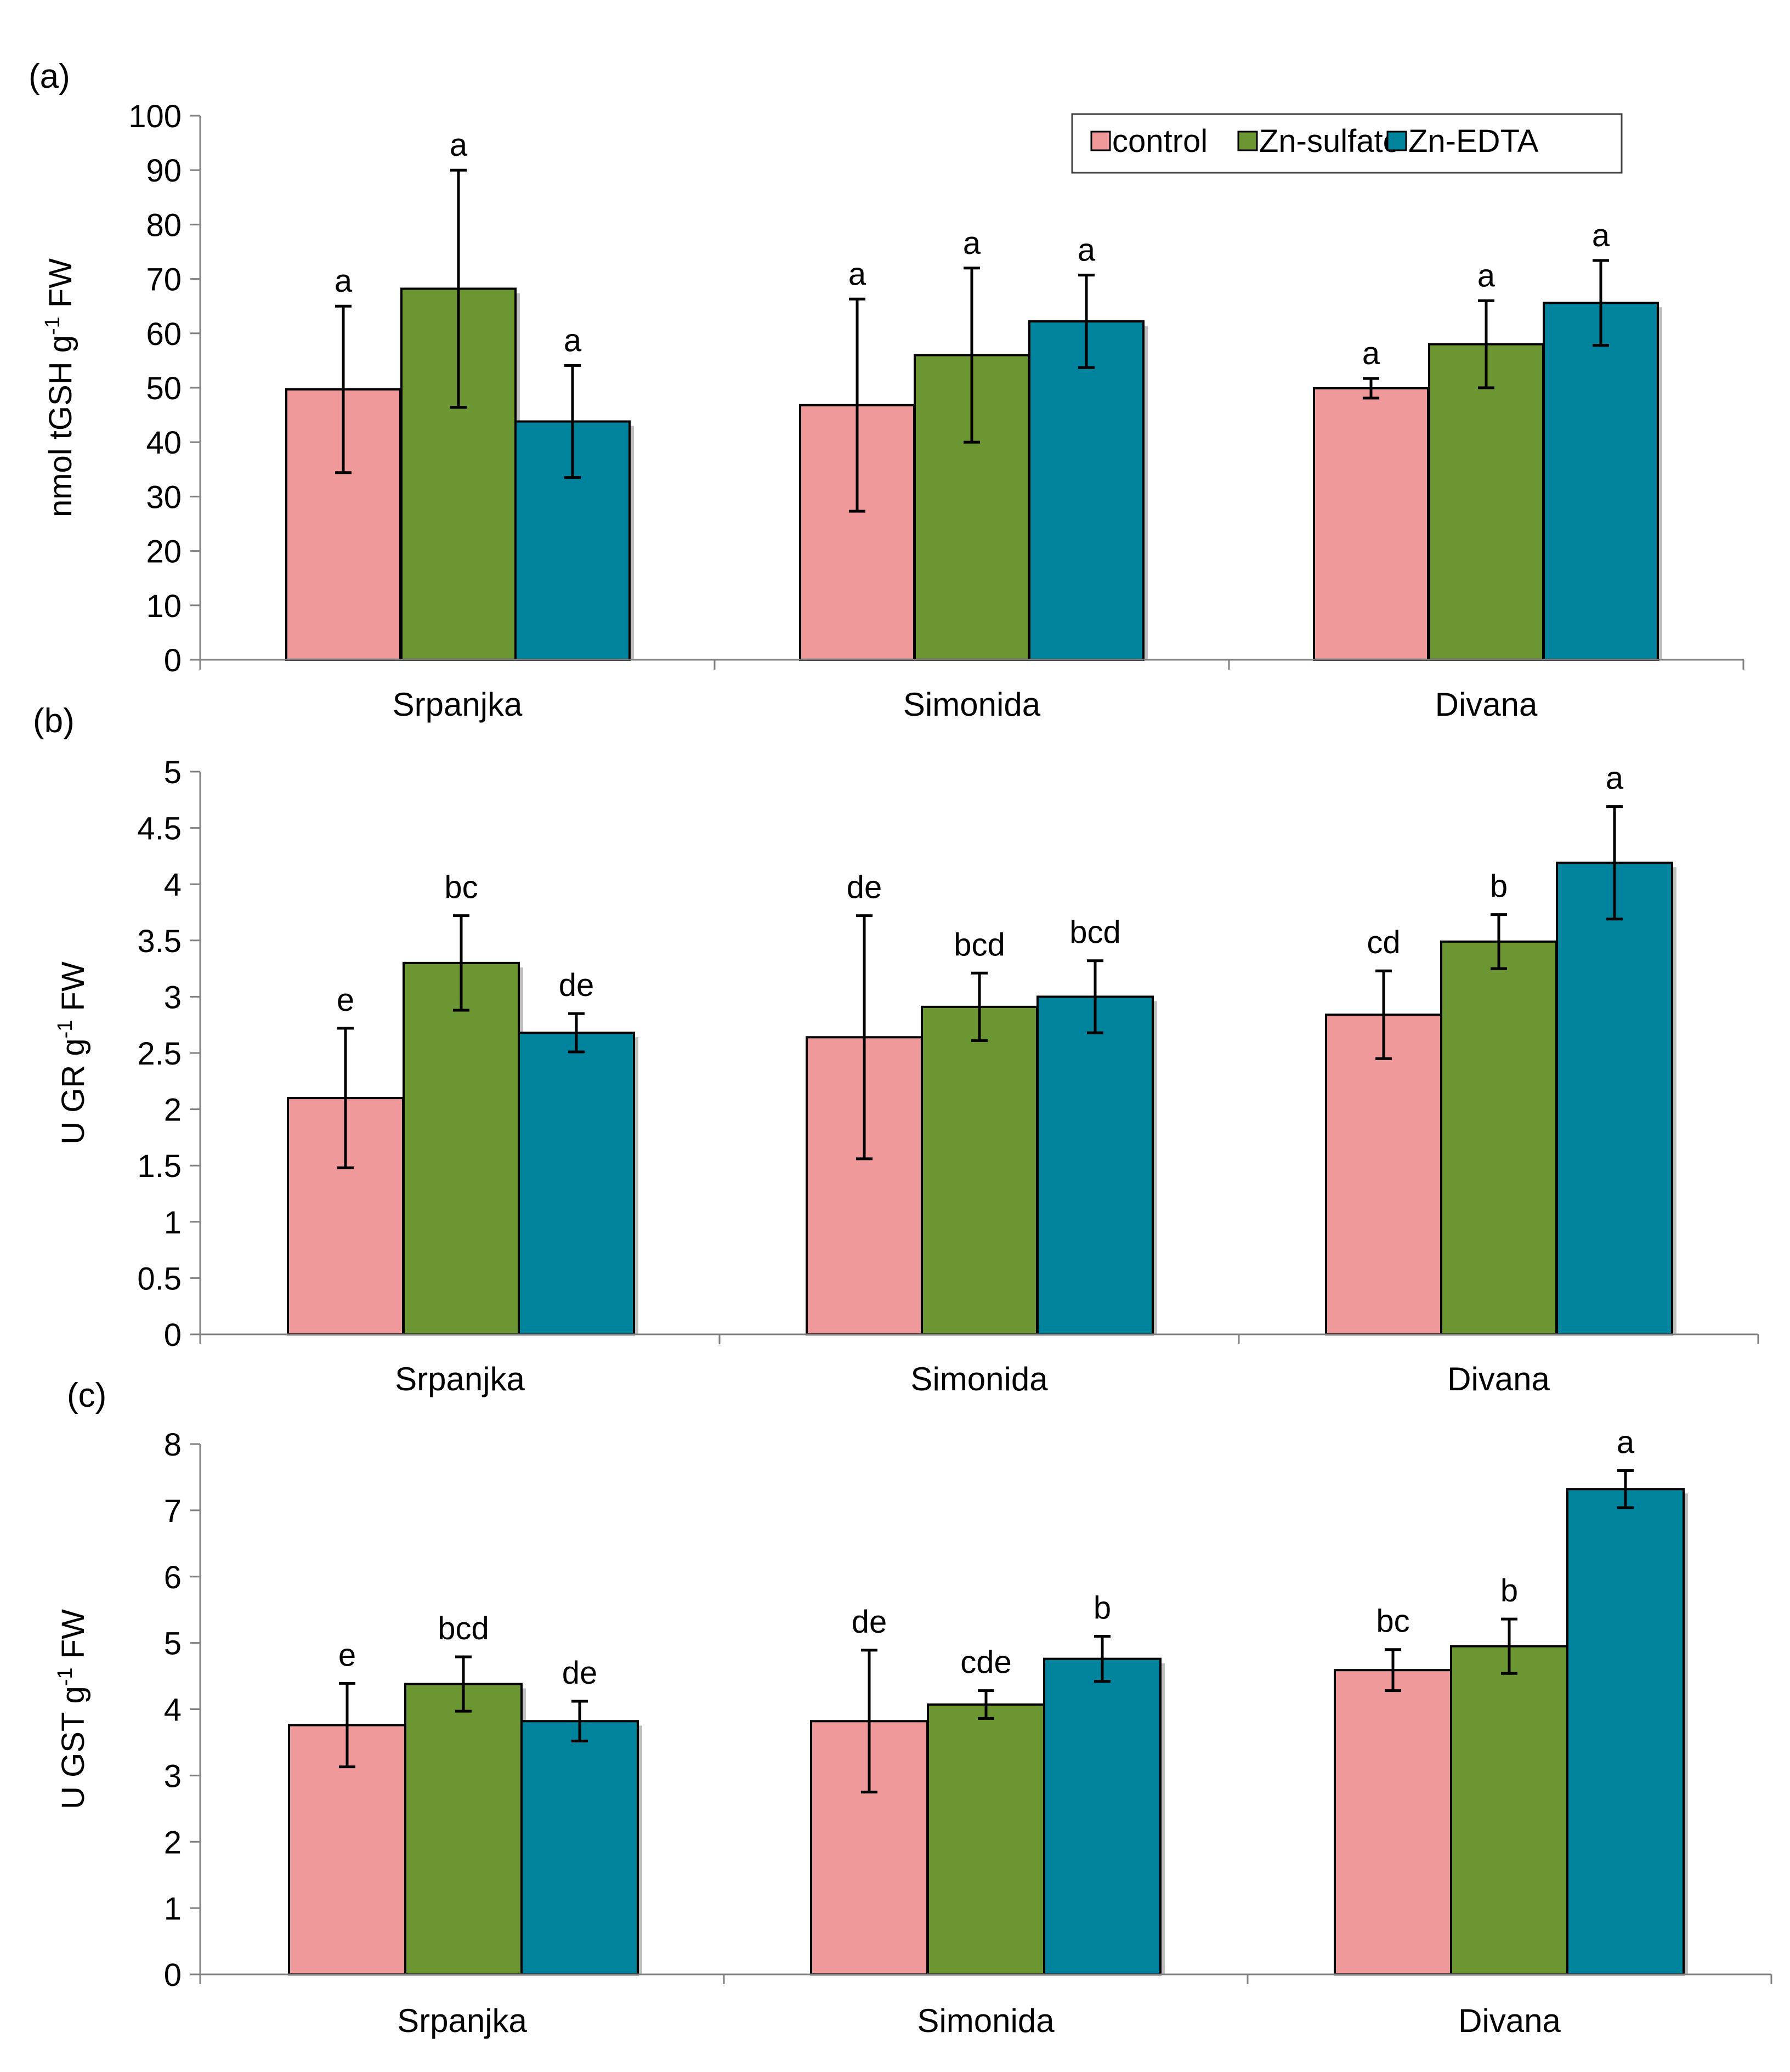  I want to click on y-tick-label: 40, so click(164, 443).